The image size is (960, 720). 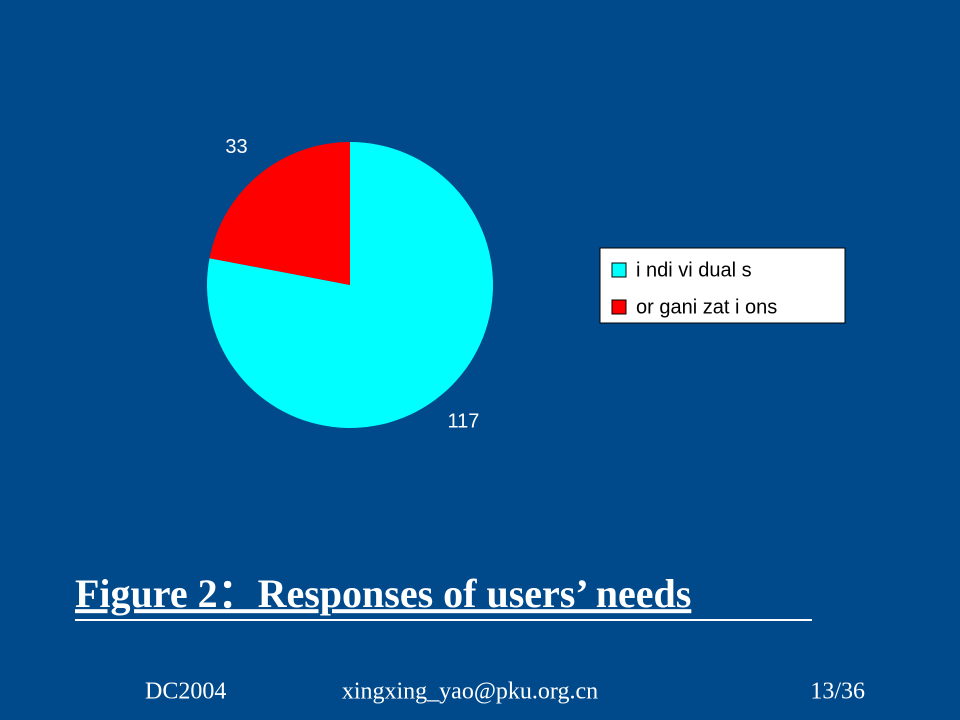 I want to click on legend-label: or gani zat i ons, so click(x=706, y=307).